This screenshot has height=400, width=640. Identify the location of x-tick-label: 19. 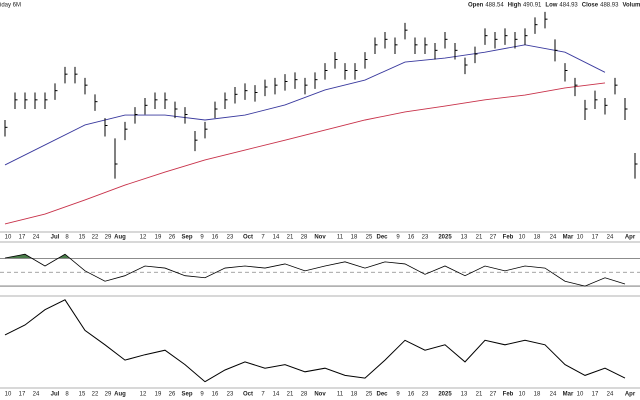
(158, 238).